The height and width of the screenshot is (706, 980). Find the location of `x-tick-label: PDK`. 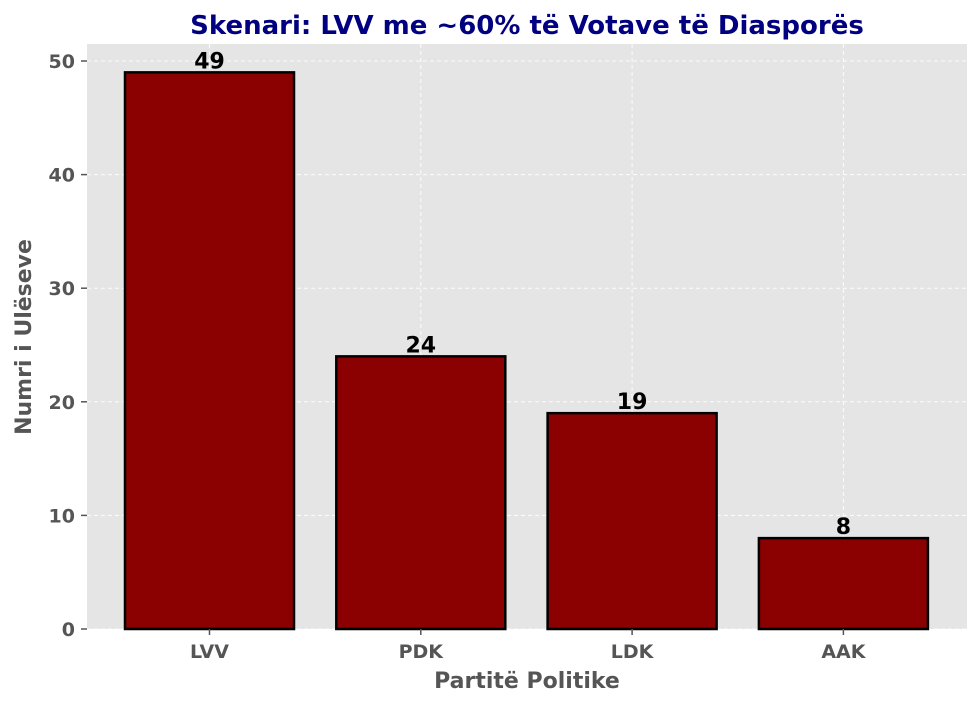

x-tick-label: PDK is located at coordinates (422, 652).